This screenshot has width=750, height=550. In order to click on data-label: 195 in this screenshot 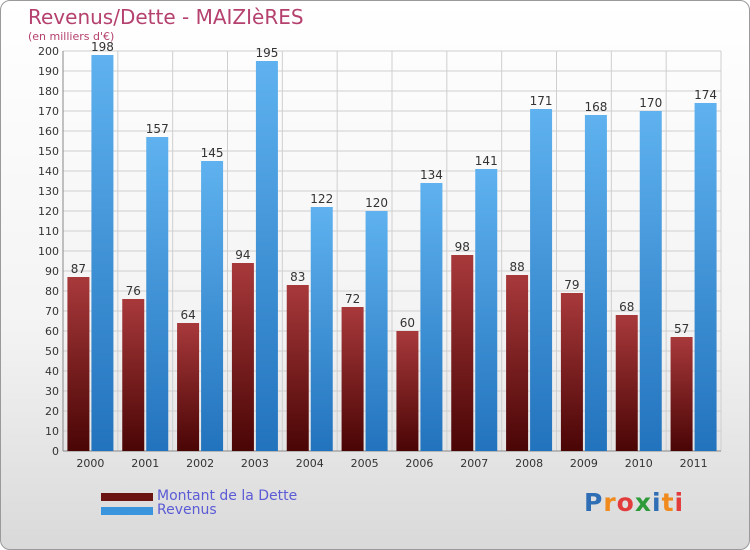, I will do `click(266, 53)`.